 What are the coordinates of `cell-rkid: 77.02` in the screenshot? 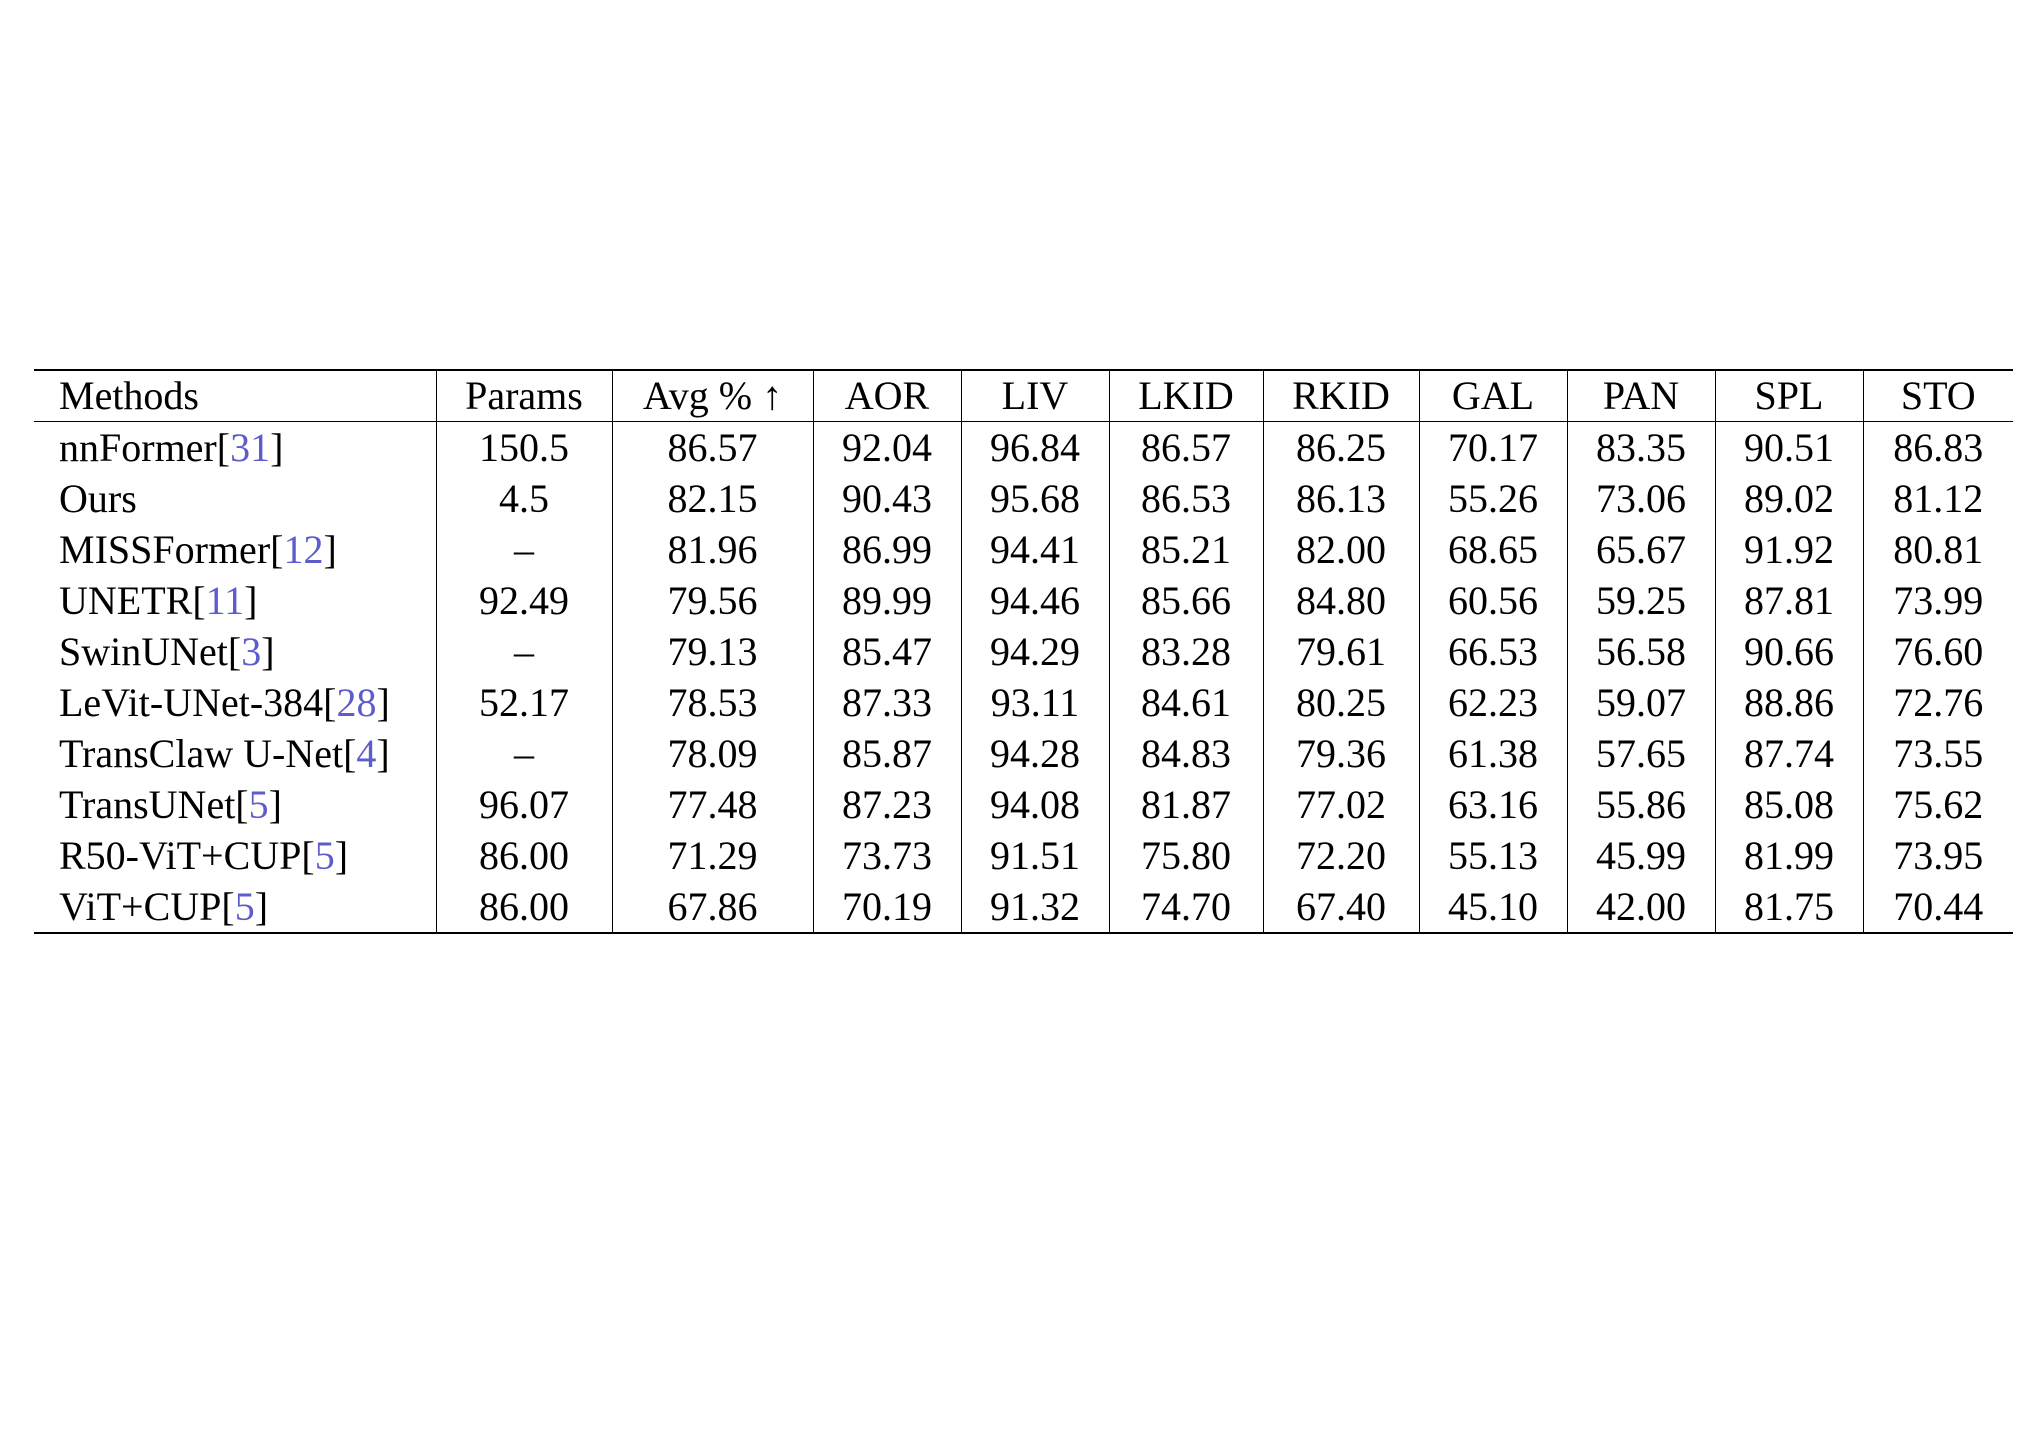 It's located at (1341, 804).